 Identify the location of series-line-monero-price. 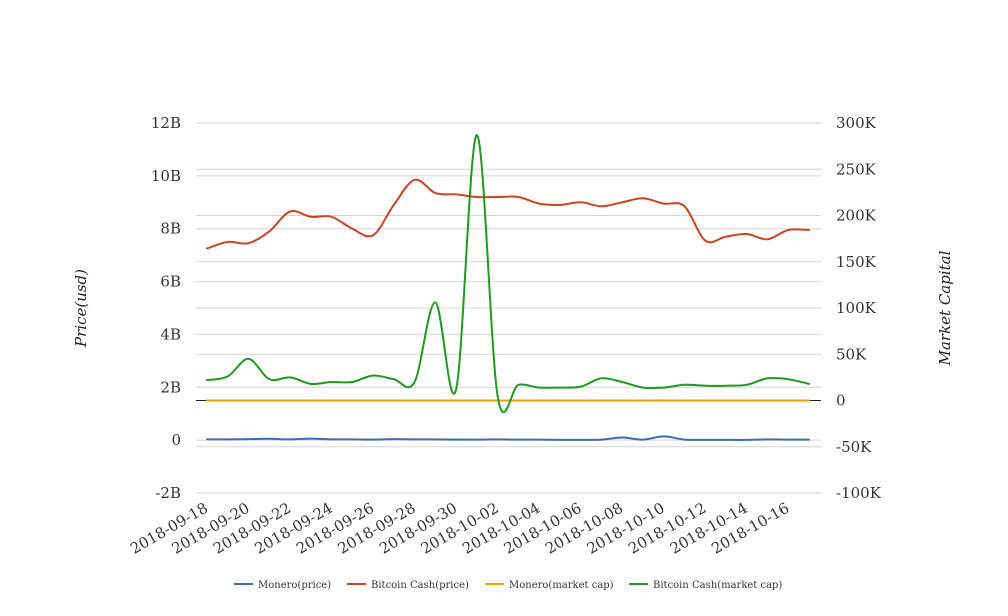
(508, 438).